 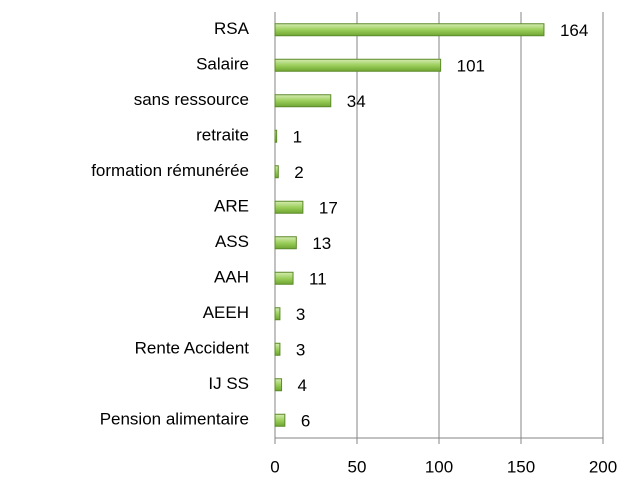 I want to click on data-label: 6, so click(x=305, y=421).